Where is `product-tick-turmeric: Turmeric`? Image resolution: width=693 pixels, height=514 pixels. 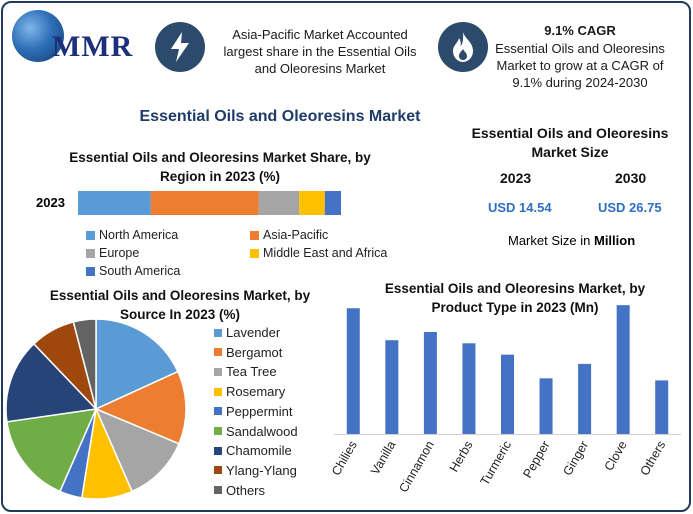
product-tick-turmeric: Turmeric is located at coordinates (496, 463).